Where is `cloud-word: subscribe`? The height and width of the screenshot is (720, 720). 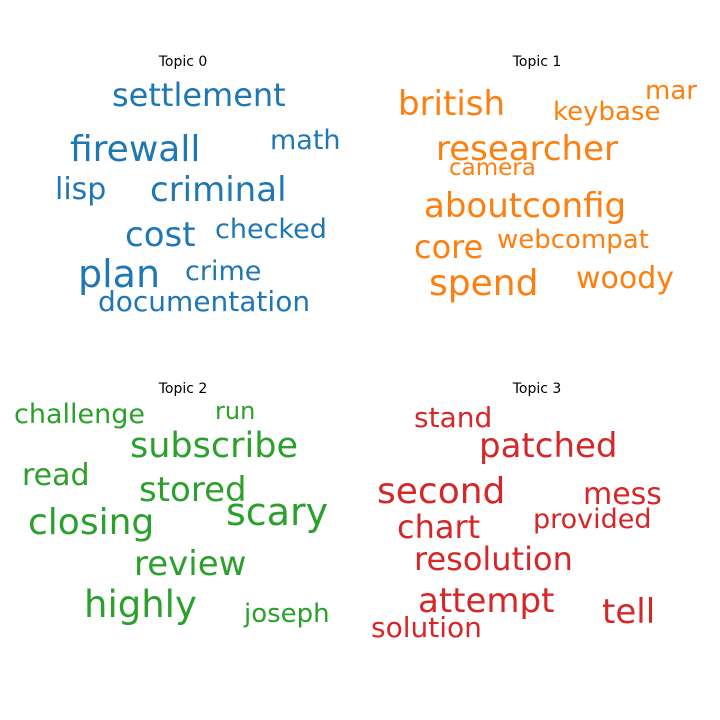 cloud-word: subscribe is located at coordinates (214, 446).